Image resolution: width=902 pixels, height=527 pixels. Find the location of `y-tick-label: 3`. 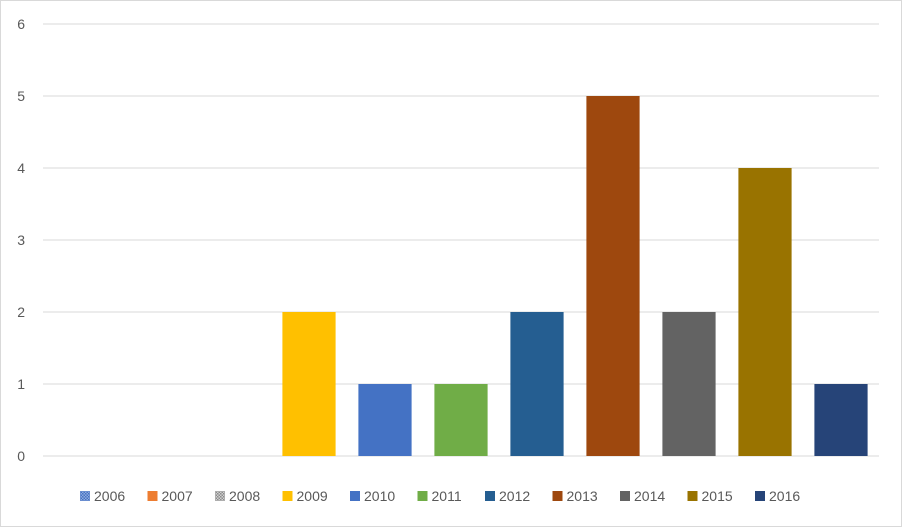

y-tick-label: 3 is located at coordinates (21, 240).